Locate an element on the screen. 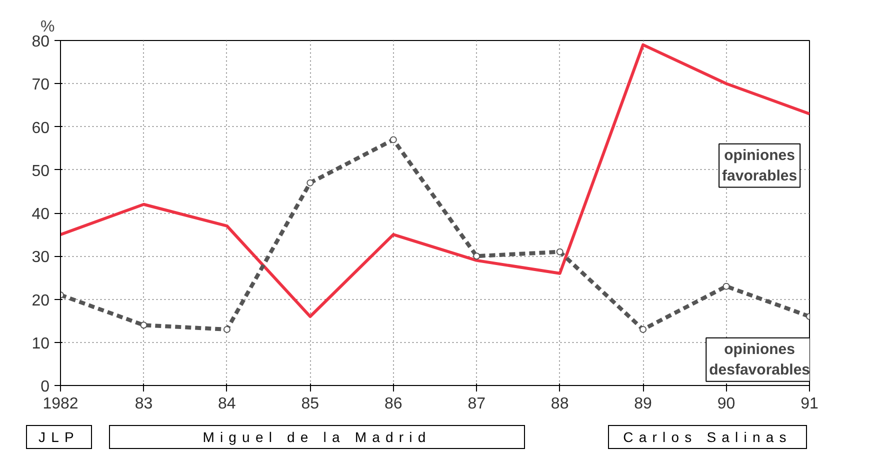  text: Miguel de la Madrid is located at coordinates (317, 437).